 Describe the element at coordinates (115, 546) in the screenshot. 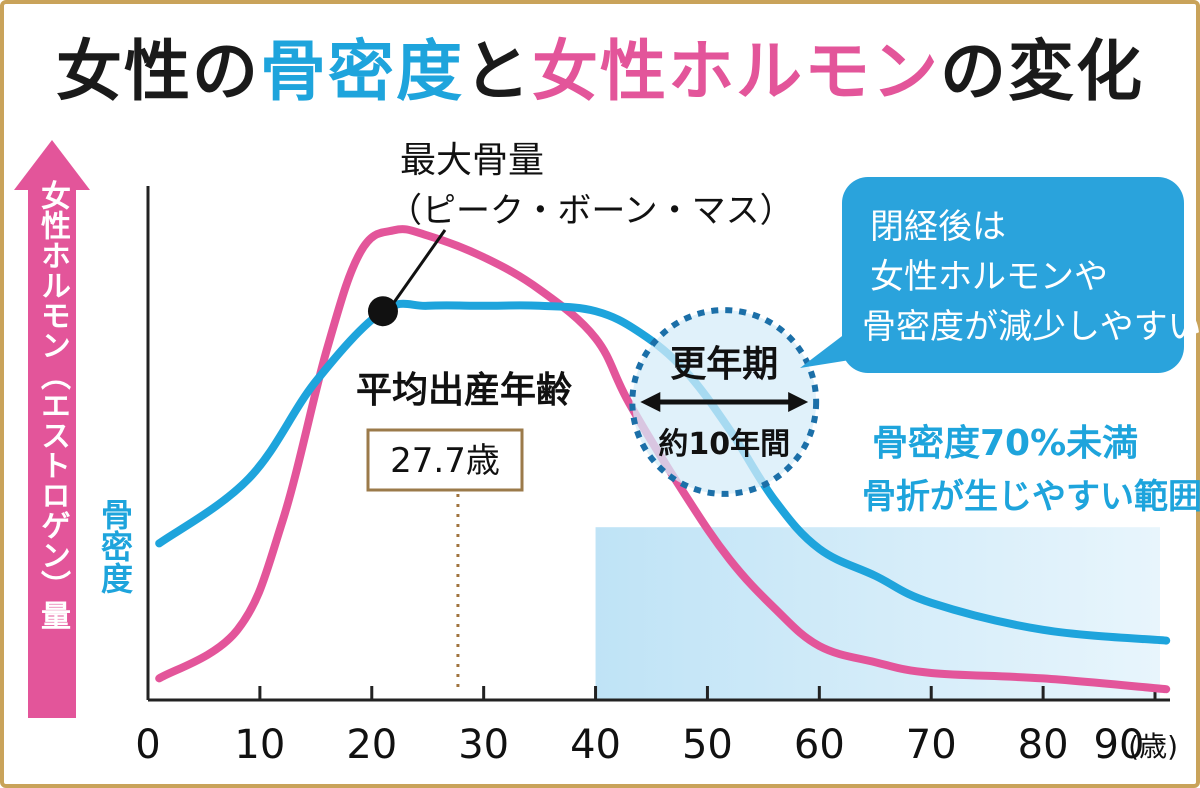

I see `bone-axis-label: 骨密度` at that location.